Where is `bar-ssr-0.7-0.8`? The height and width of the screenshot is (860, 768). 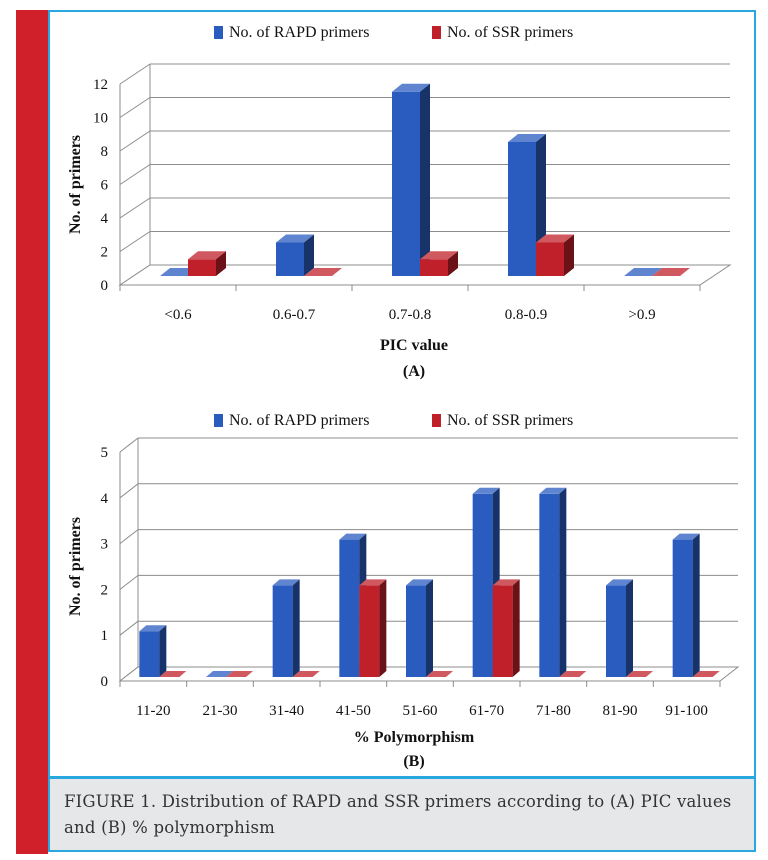
bar-ssr-0.7-0.8 is located at coordinates (439, 263).